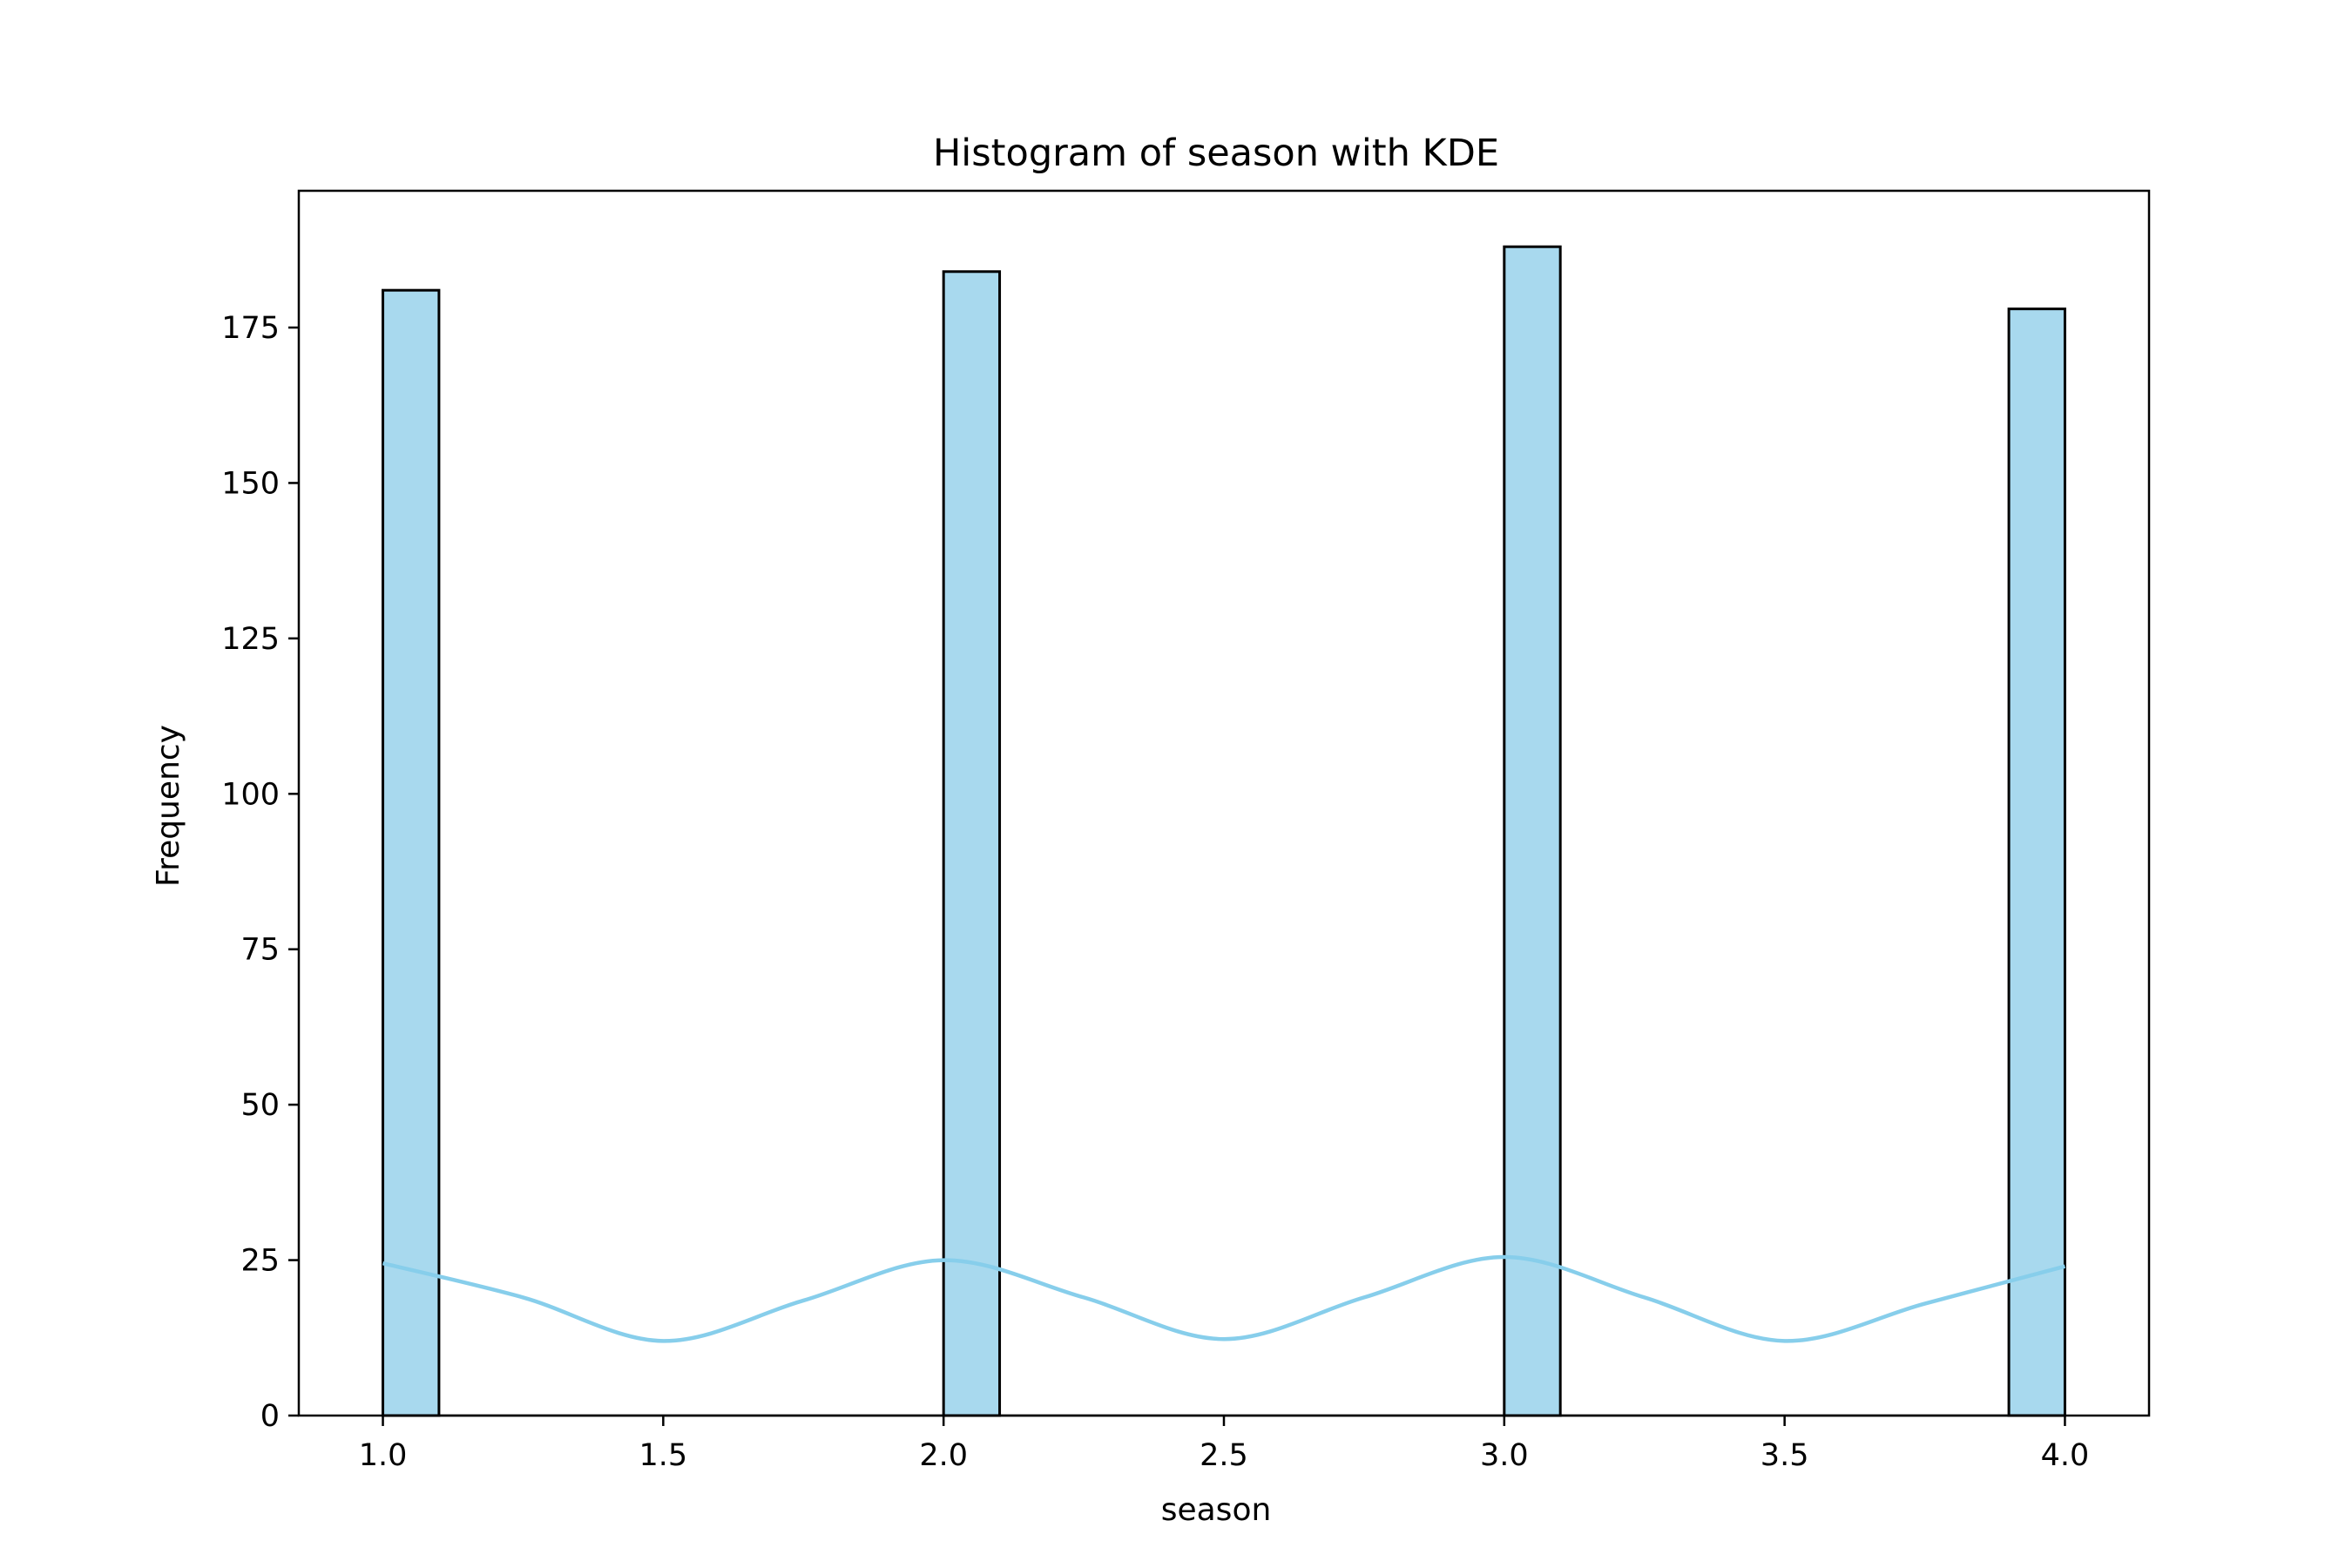 This screenshot has height=1568, width=2352. What do you see at coordinates (250, 484) in the screenshot?
I see `y-tick-label: 150` at bounding box center [250, 484].